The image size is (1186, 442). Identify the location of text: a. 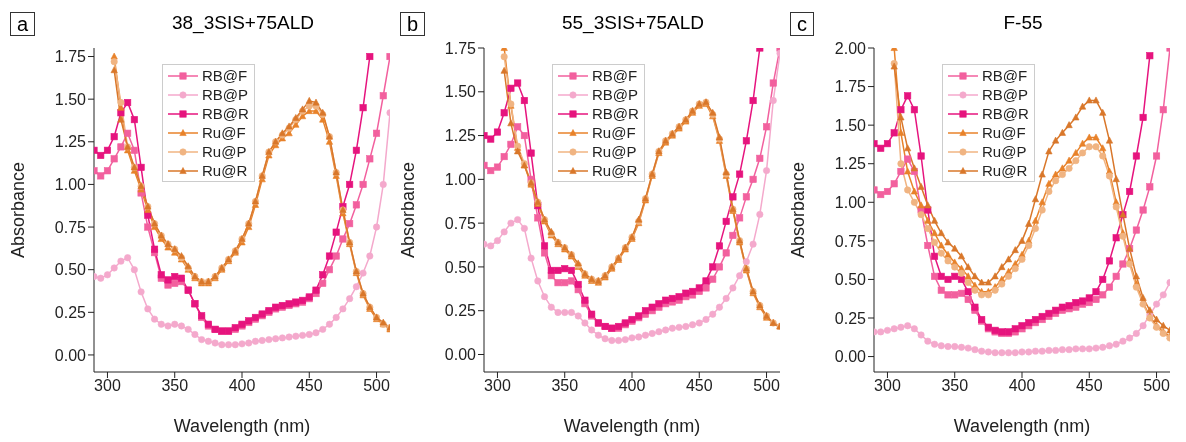
(23, 24).